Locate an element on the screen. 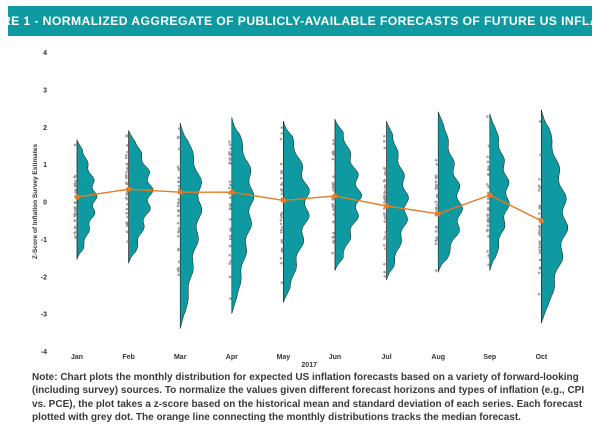  x-tick-label: Apr is located at coordinates (232, 357).